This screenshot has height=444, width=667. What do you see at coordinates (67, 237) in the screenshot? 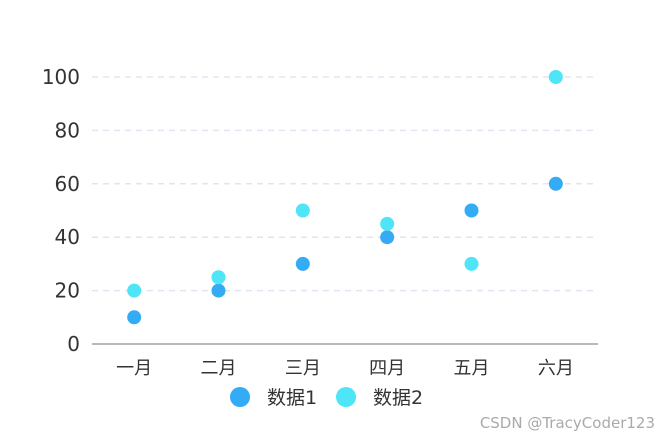
I see `y-tick-label: 40` at bounding box center [67, 237].